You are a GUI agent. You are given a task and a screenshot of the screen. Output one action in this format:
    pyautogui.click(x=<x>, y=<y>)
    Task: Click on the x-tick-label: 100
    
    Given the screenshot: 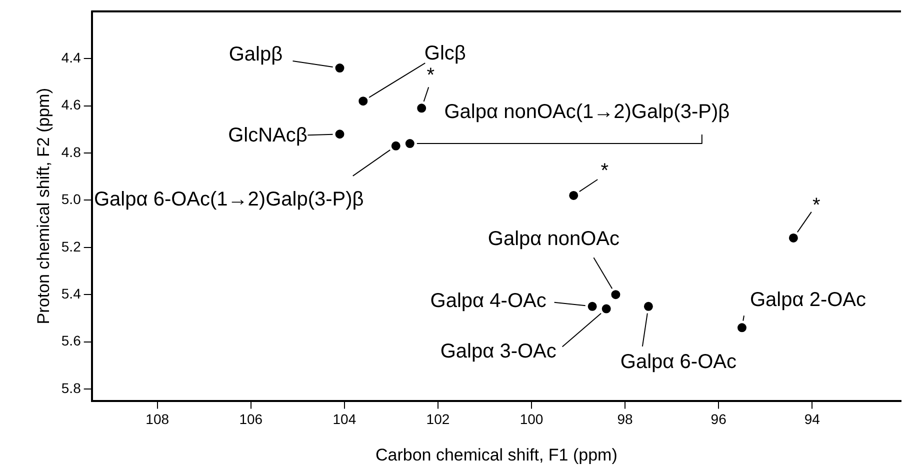 What is the action you would take?
    pyautogui.click(x=532, y=419)
    